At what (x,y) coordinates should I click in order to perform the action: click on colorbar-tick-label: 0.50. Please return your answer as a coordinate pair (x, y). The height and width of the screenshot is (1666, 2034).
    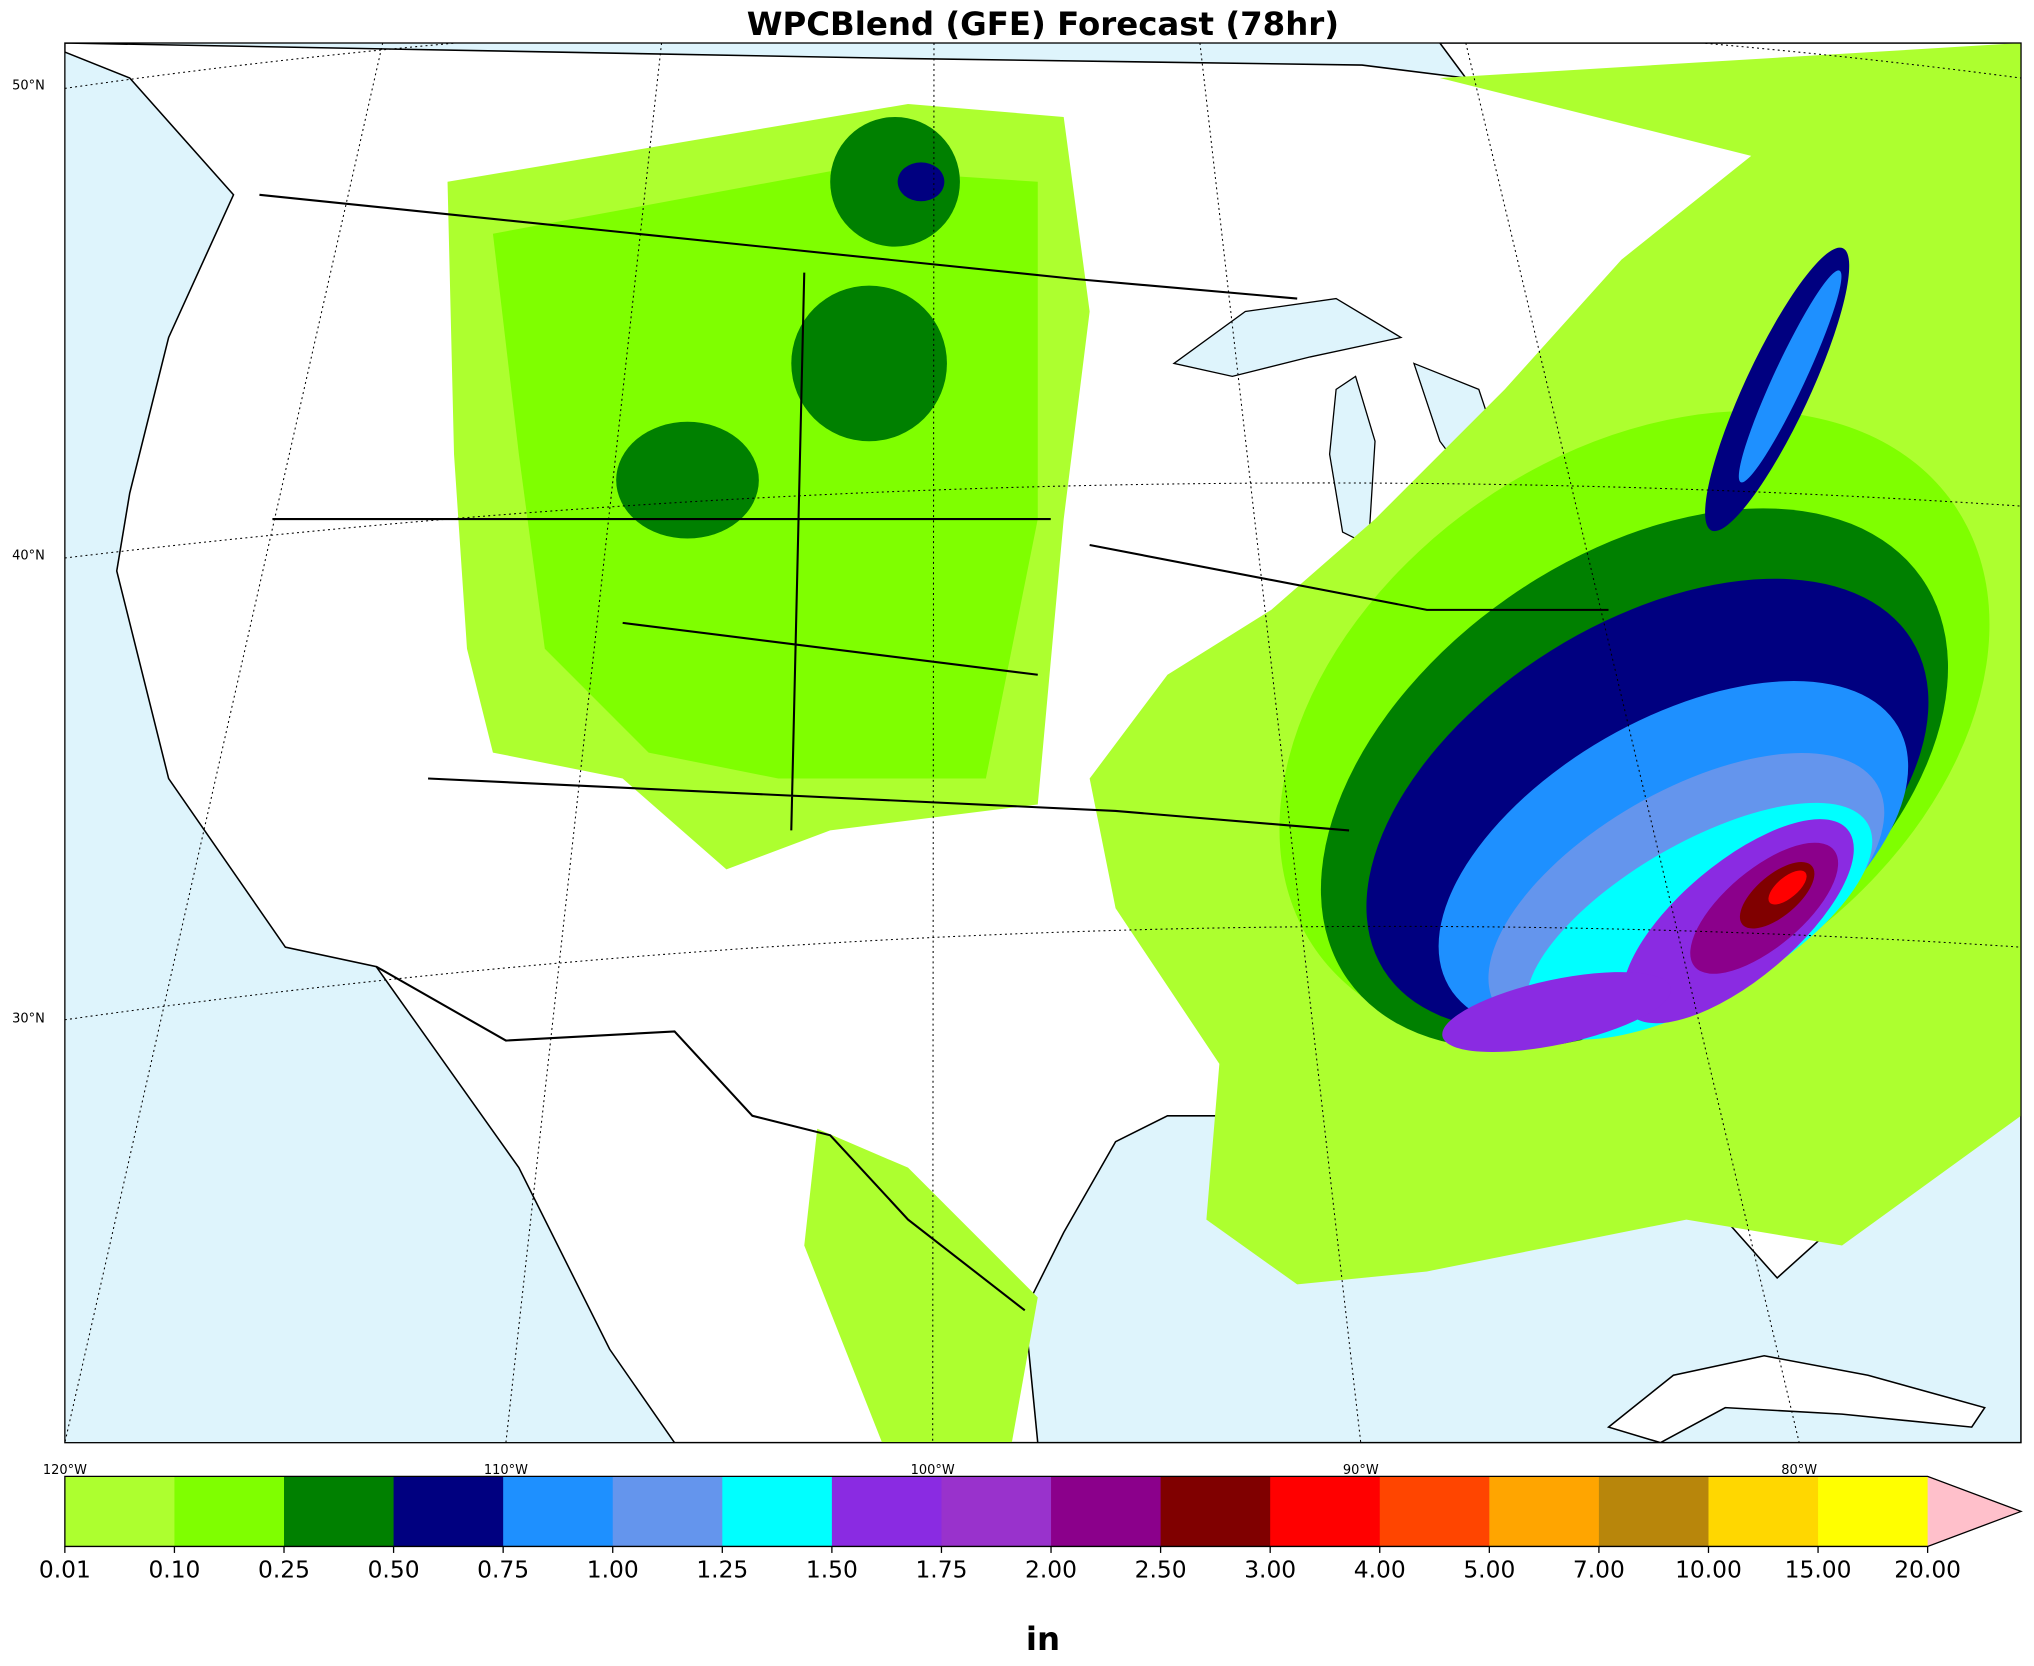
    Looking at the image, I should click on (394, 1570).